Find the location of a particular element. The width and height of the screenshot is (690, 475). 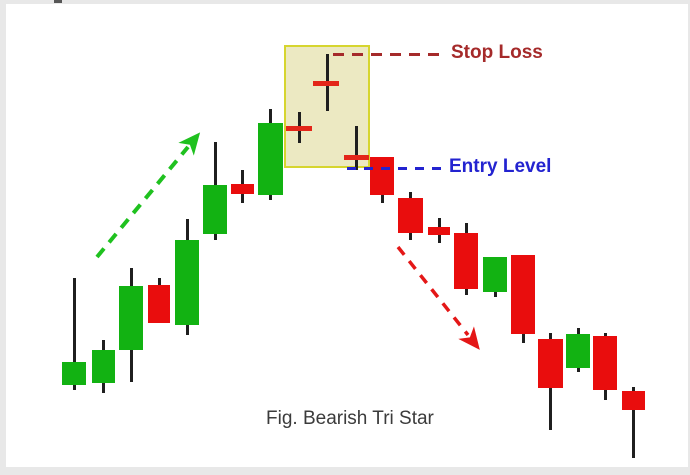

figure-caption: Fig. Bearish Tri Star is located at coordinates (350, 418).